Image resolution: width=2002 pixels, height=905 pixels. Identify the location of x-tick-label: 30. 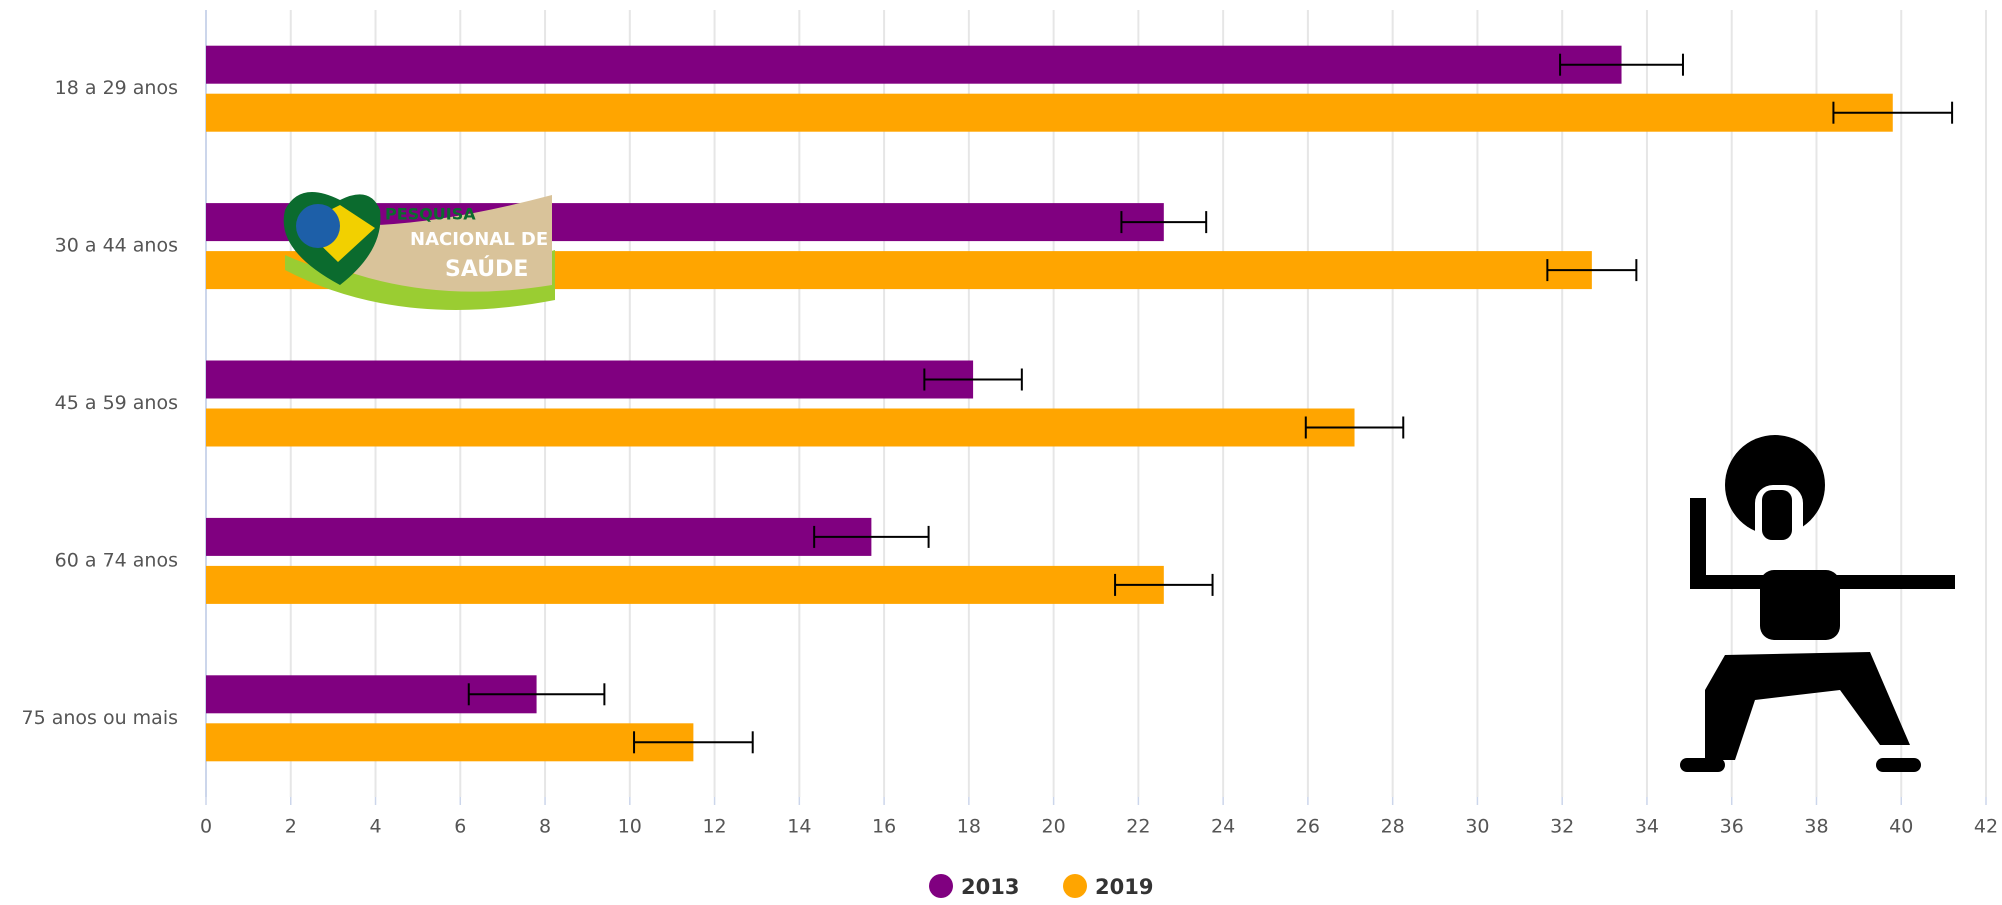
(1477, 827).